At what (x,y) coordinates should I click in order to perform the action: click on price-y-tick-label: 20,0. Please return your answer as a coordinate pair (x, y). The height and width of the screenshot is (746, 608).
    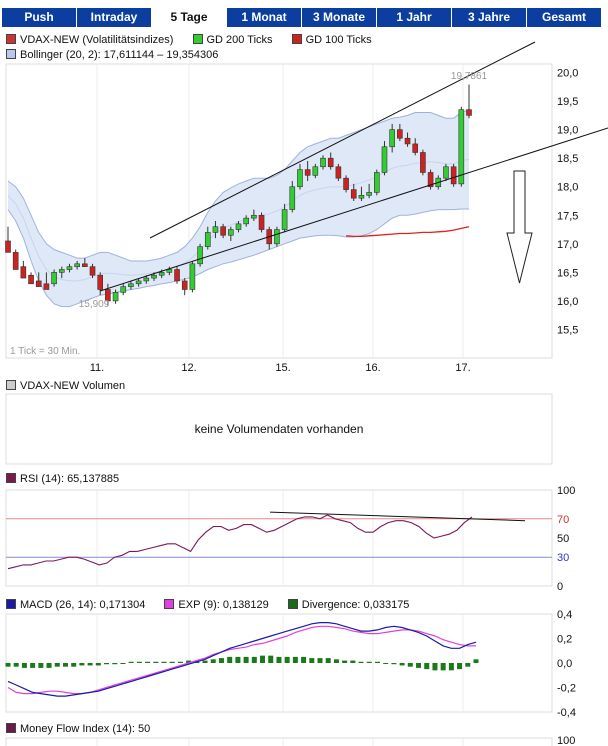
    Looking at the image, I should click on (567, 74).